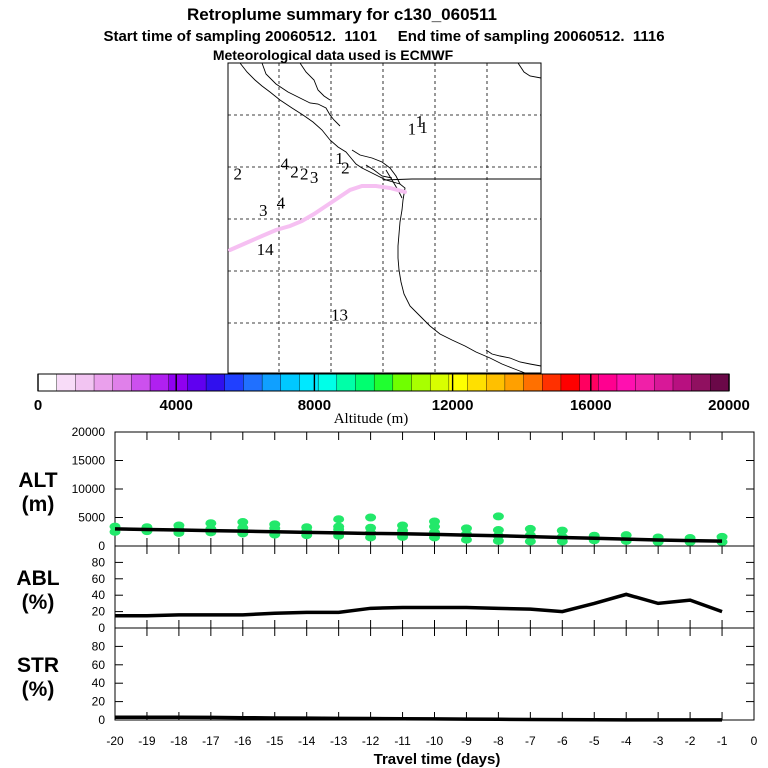 This screenshot has width=768, height=768. I want to click on x-tick-label: -5, so click(594, 741).